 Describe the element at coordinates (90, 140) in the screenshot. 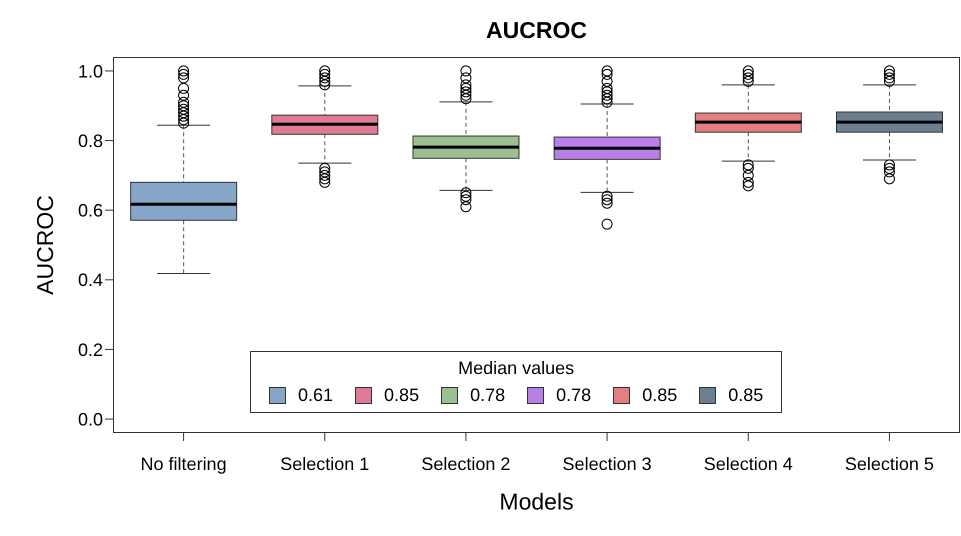

I see `y-tick-label: 0.8` at that location.